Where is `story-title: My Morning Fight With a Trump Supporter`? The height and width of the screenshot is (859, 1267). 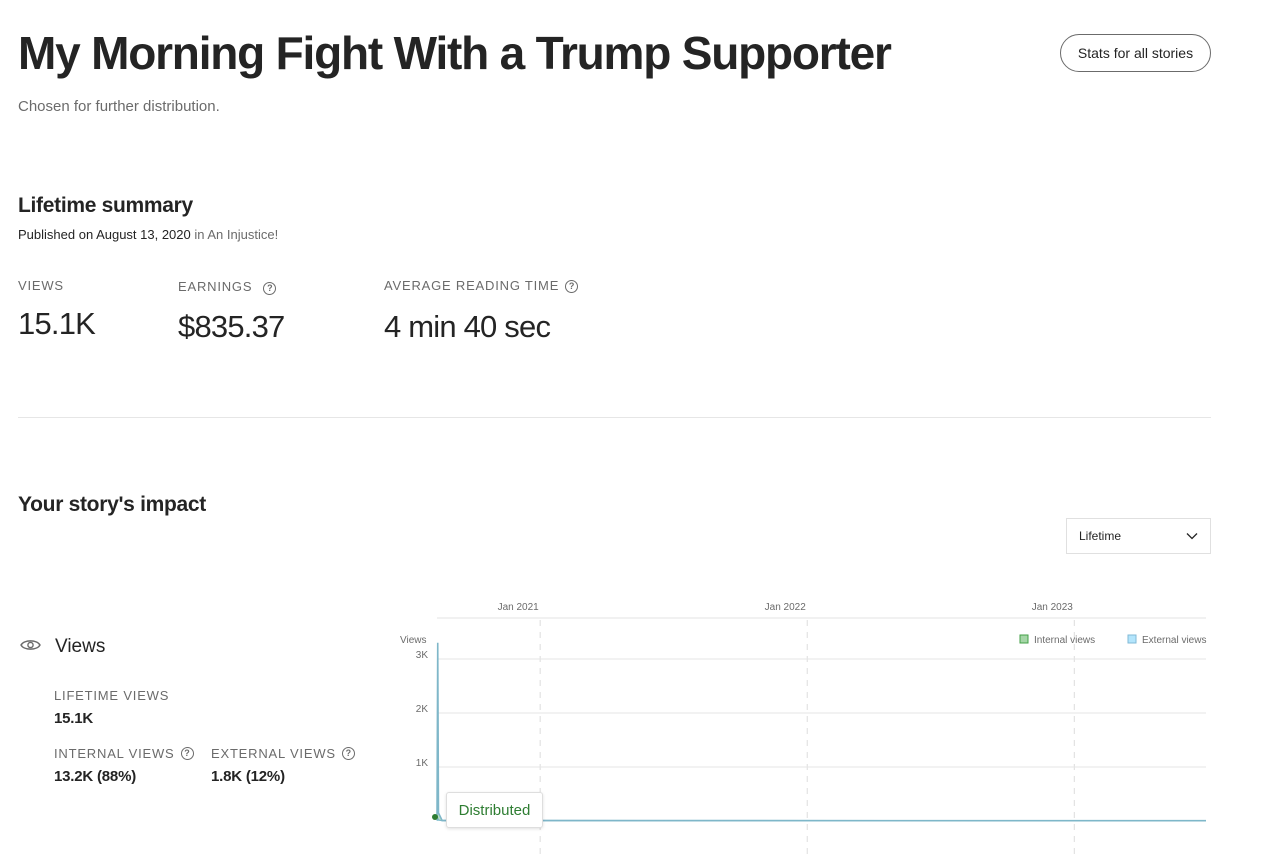 story-title: My Morning Fight With a Trump Supporter is located at coordinates (455, 53).